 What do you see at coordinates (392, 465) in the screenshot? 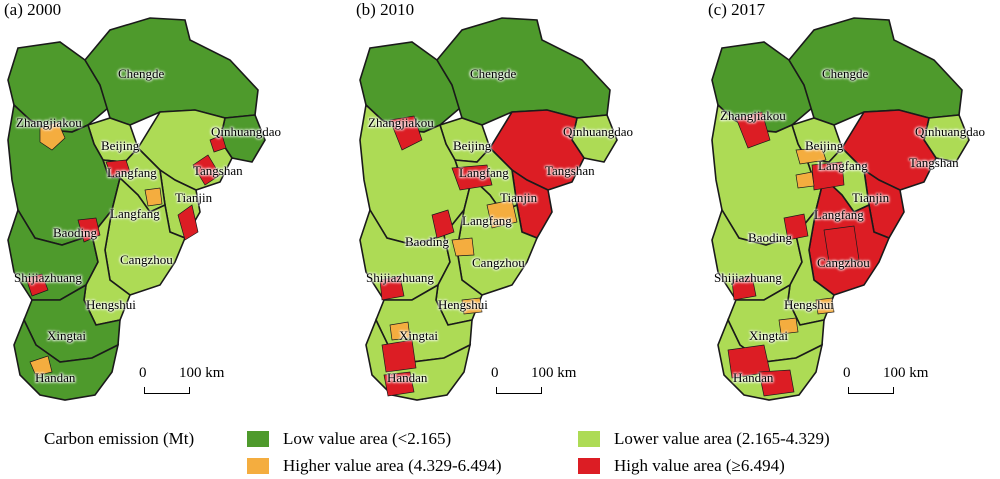
I see `legend-label-higher: Higher value area (4.329-6.494)` at bounding box center [392, 465].